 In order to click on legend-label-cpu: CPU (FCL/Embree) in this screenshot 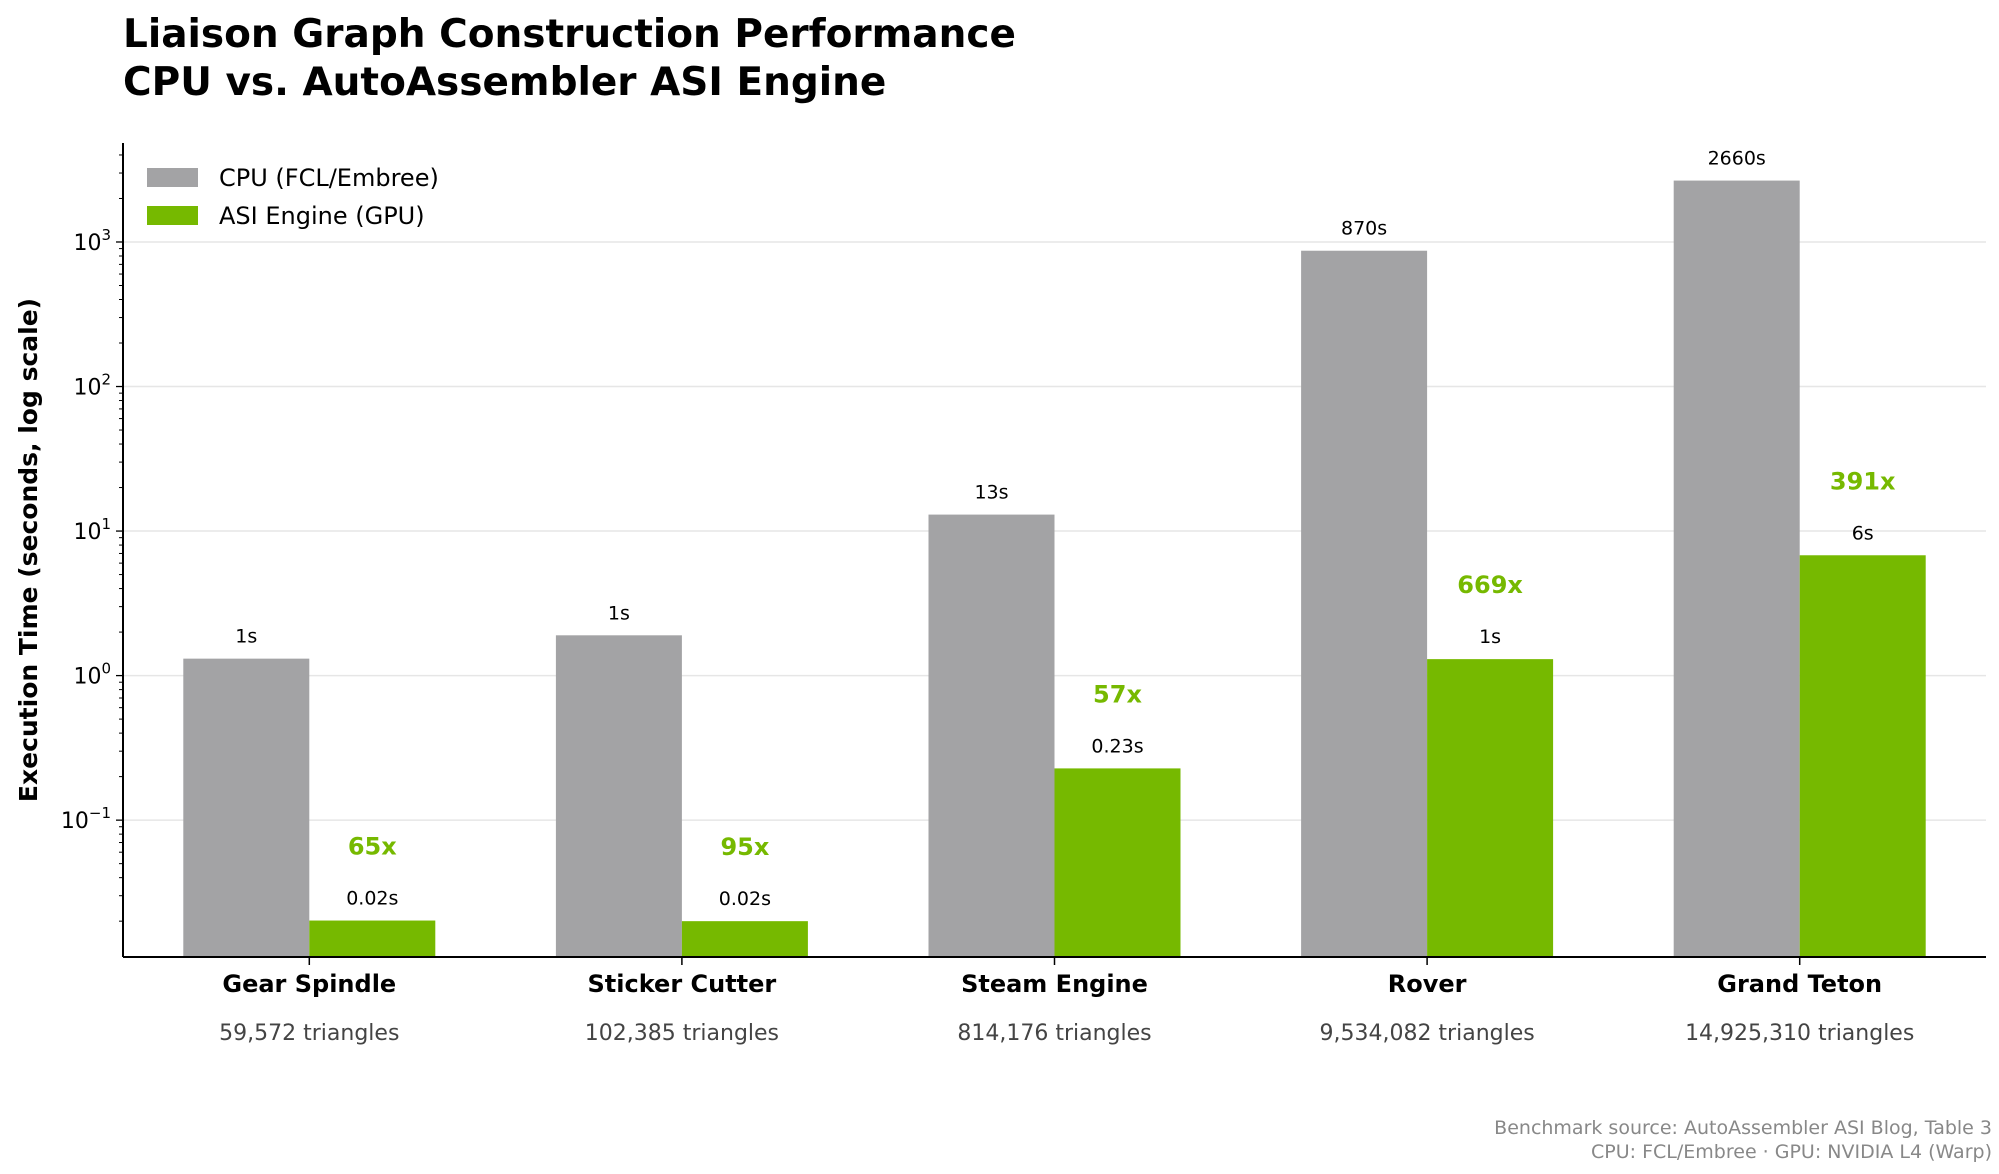, I will do `click(329, 178)`.